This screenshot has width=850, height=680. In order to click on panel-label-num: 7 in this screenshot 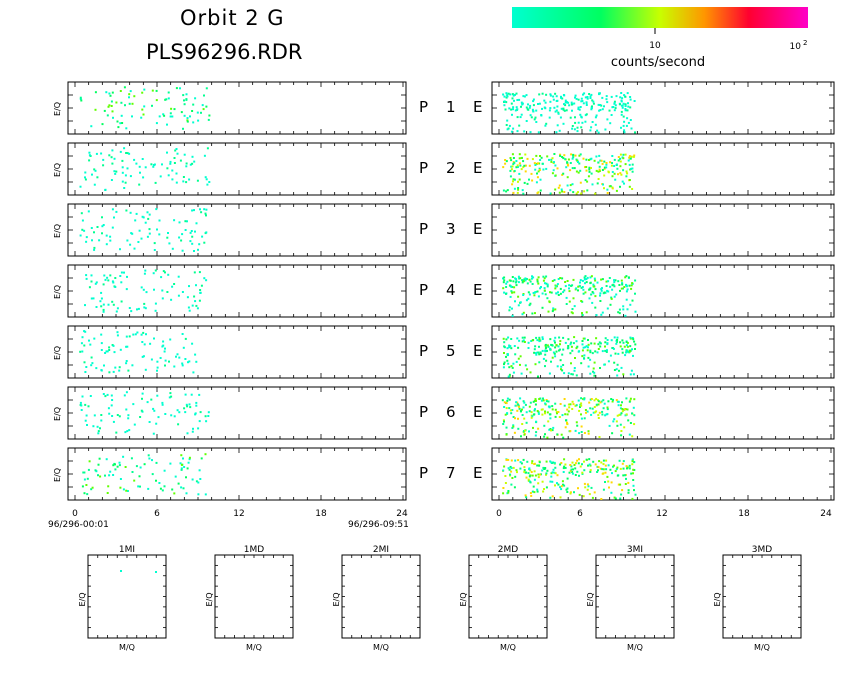, I will do `click(451, 473)`.